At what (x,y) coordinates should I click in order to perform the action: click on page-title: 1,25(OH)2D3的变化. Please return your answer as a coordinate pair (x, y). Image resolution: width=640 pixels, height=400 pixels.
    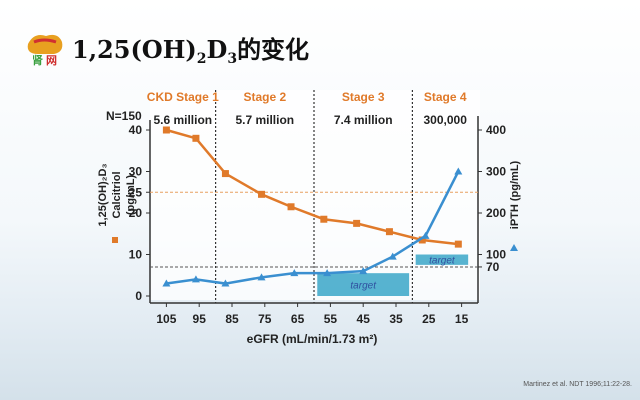
    Looking at the image, I should click on (191, 51).